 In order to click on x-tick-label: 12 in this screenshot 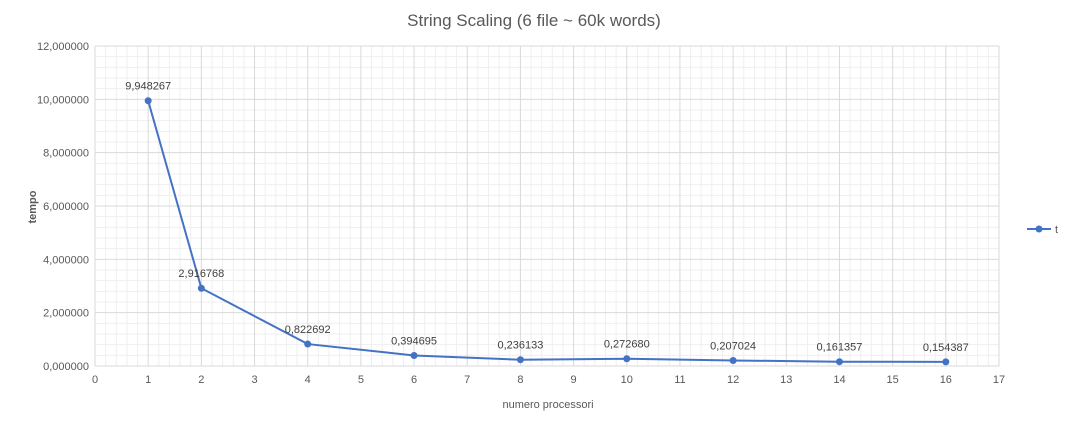, I will do `click(733, 380)`.